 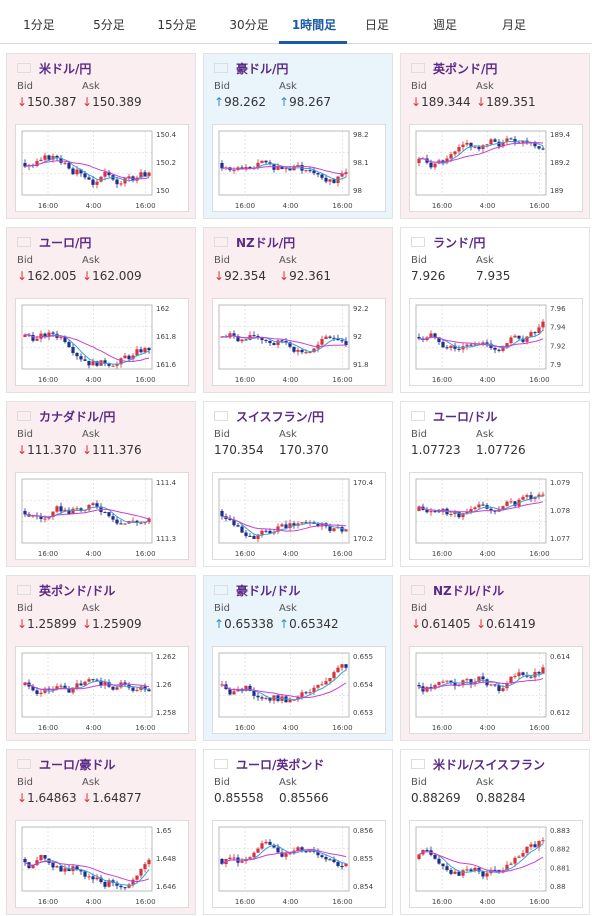 What do you see at coordinates (102, 516) in the screenshot?
I see `mini-candlestick-chart: 111.4 111.3 16:00 4:00 16:00` at bounding box center [102, 516].